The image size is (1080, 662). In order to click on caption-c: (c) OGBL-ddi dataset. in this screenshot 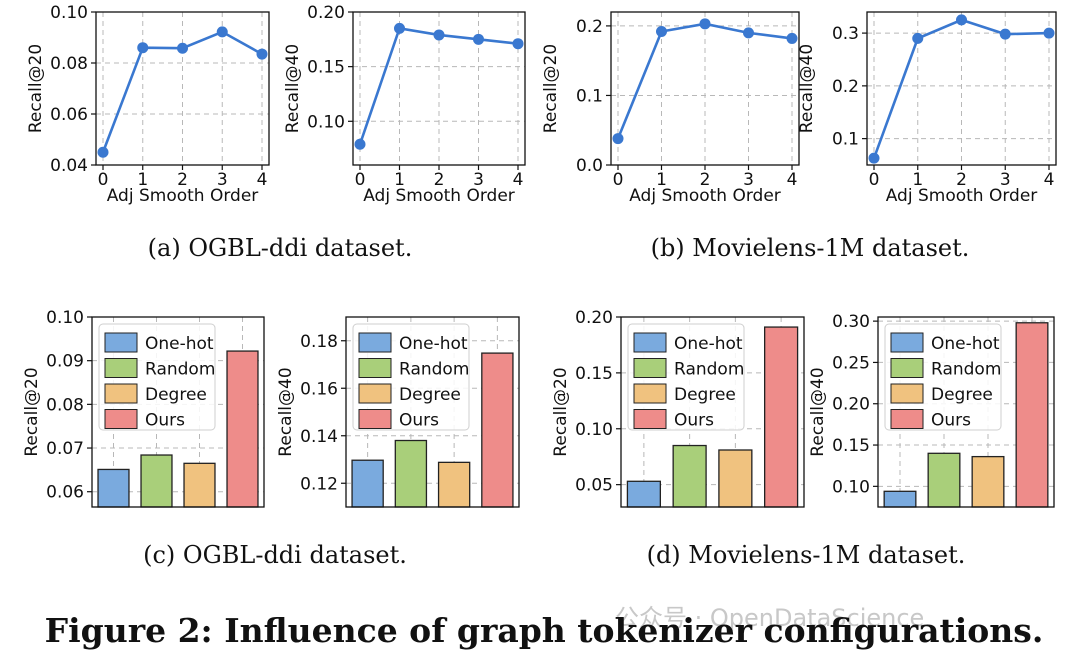, I will do `click(275, 555)`.